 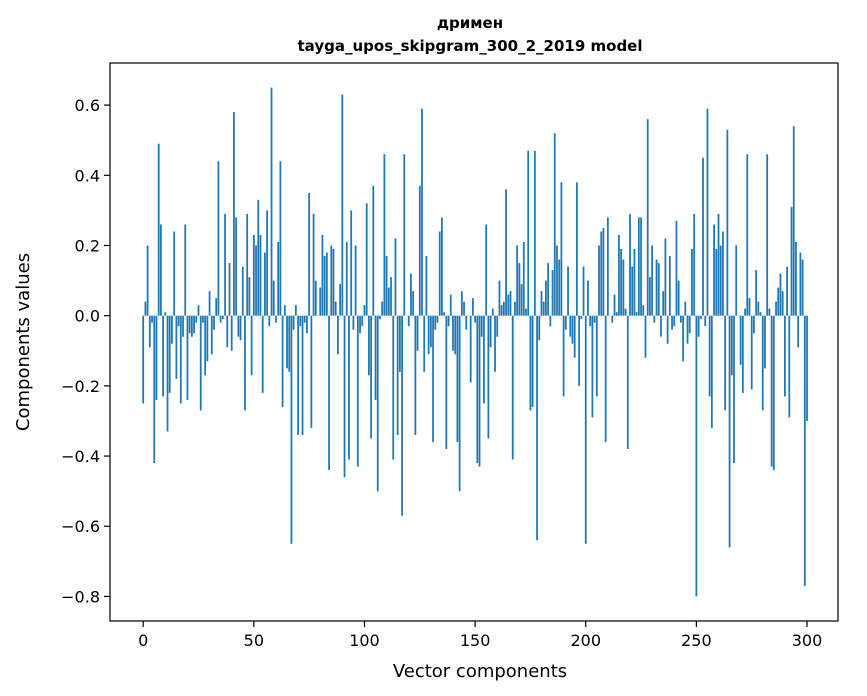 I want to click on y-tick-label: −0.2, so click(x=80, y=386).